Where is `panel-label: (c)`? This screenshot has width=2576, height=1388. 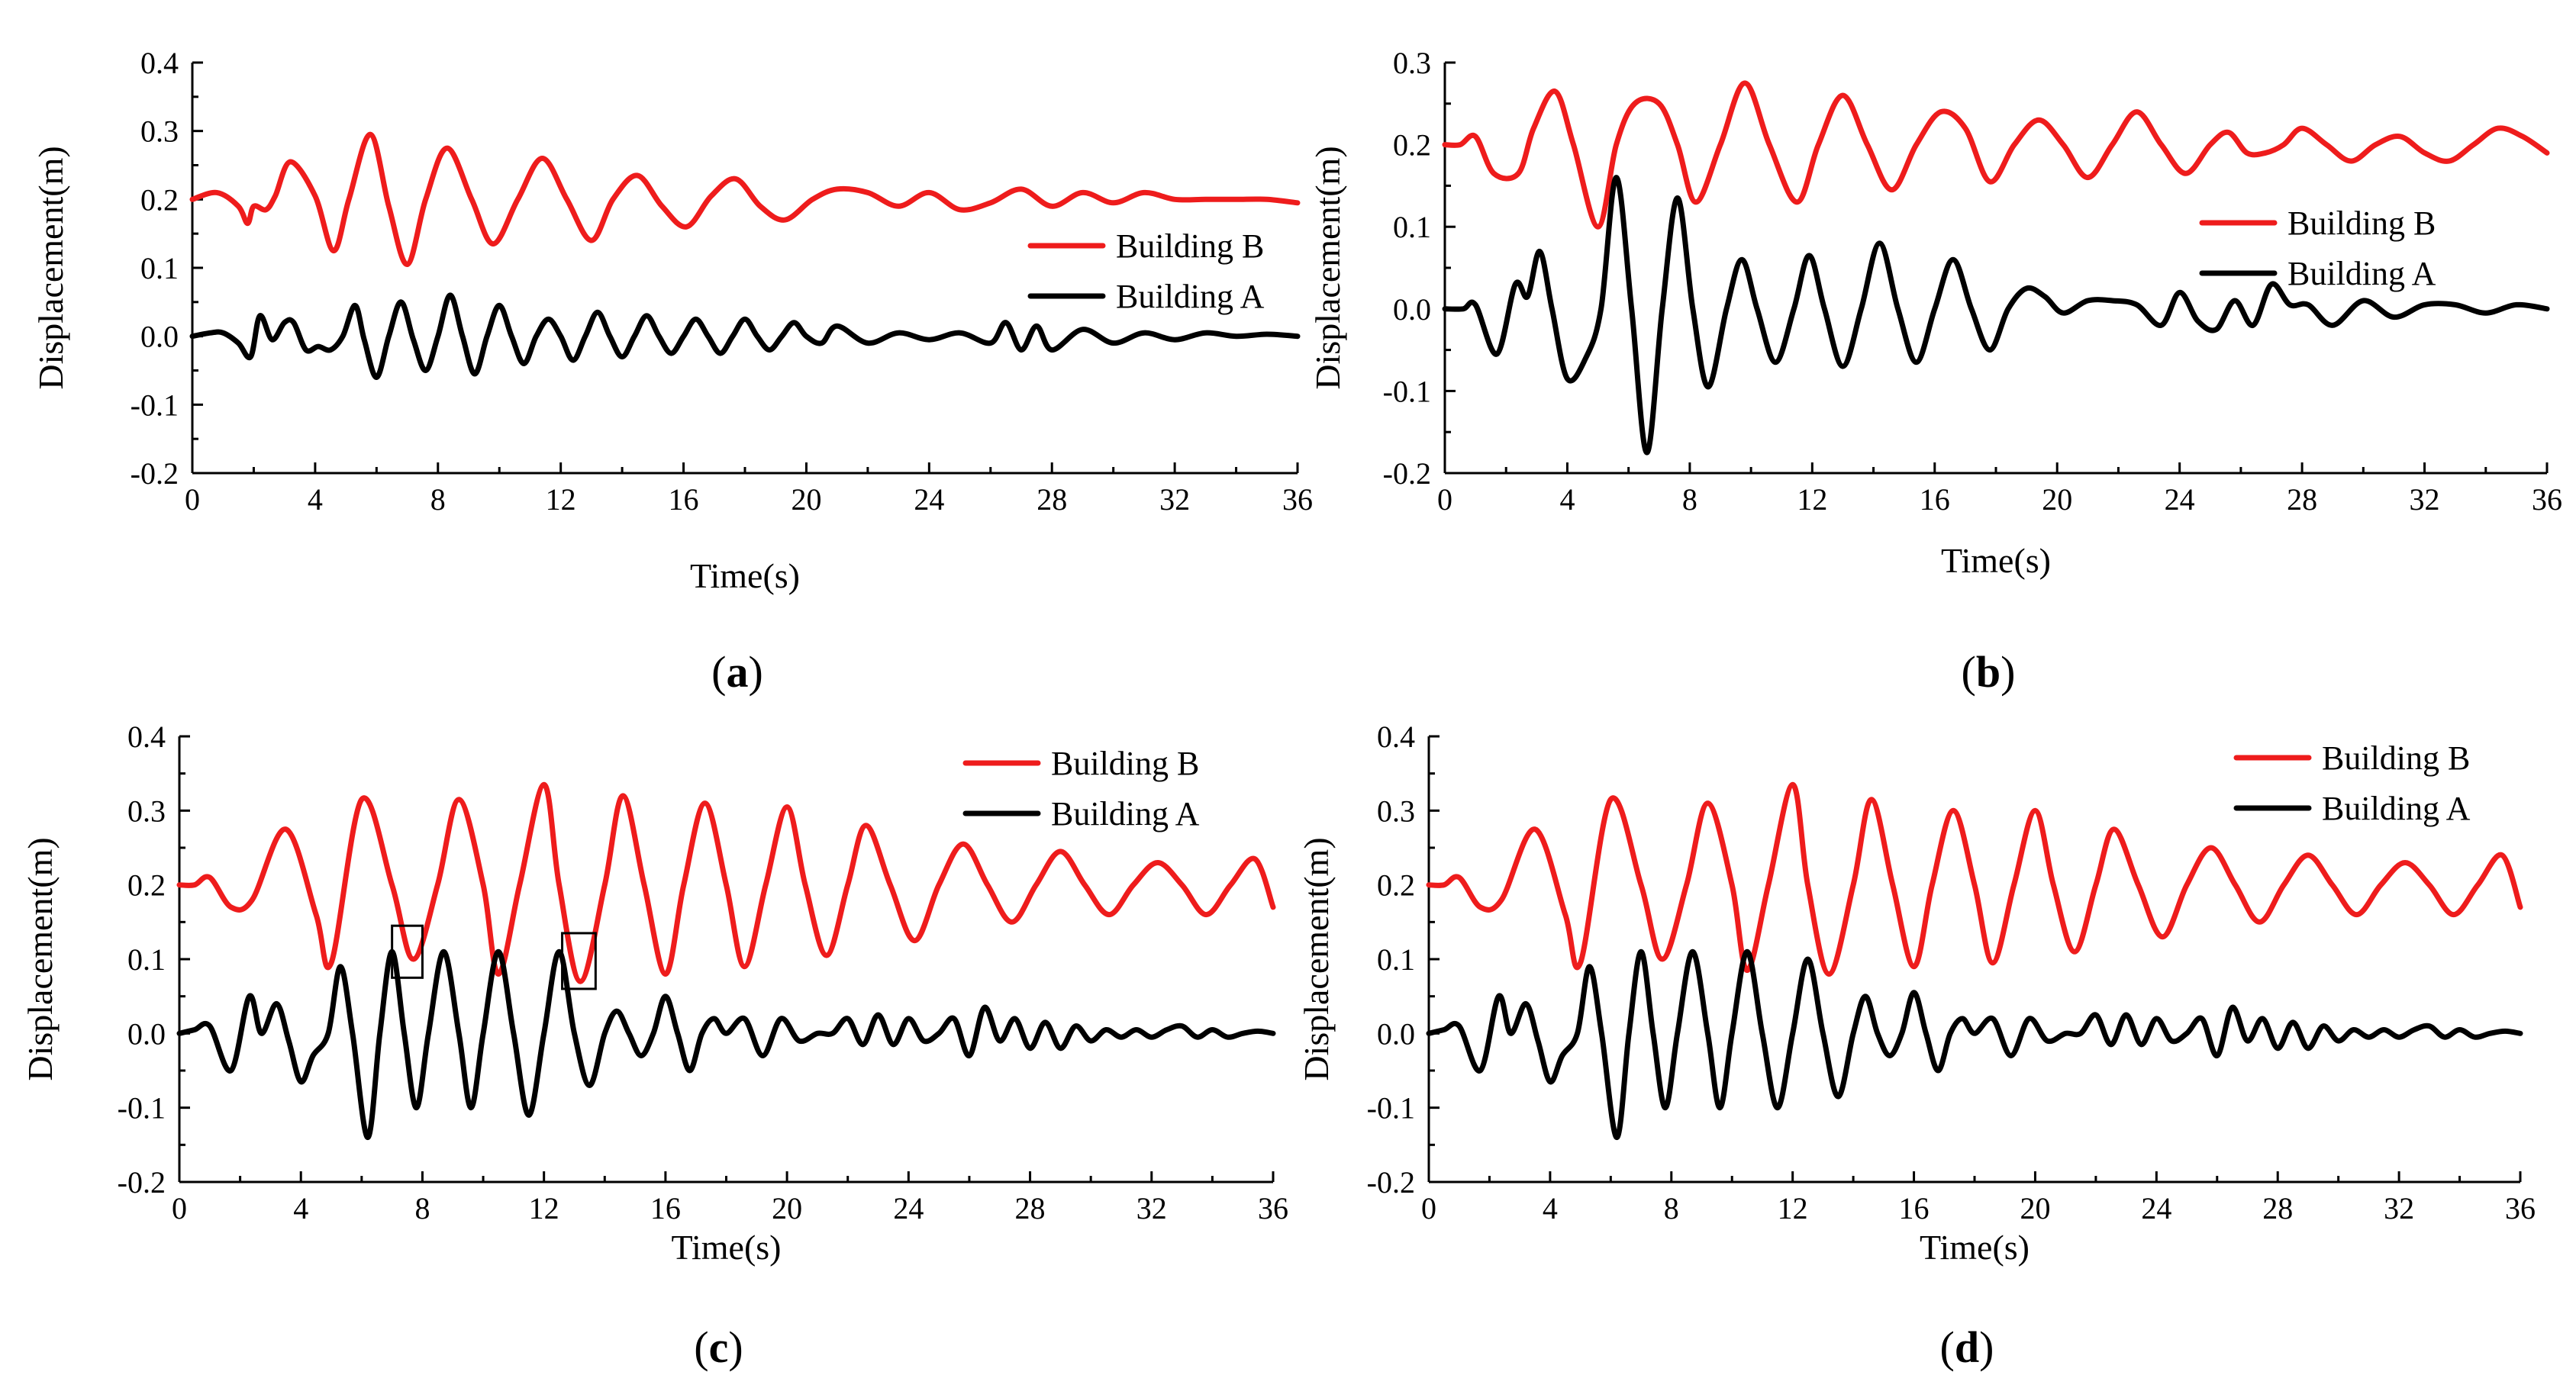
panel-label: (c) is located at coordinates (719, 1347).